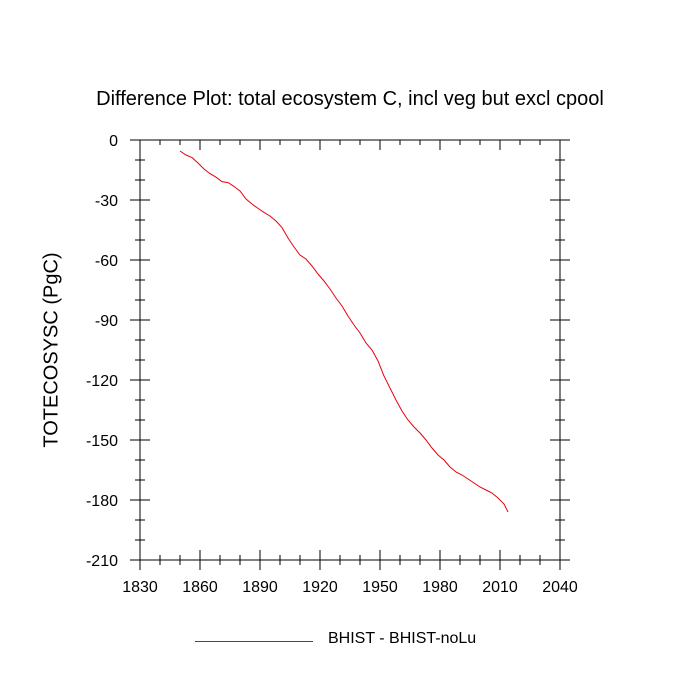 Image resolution: width=700 pixels, height=700 pixels. I want to click on x-tick-label: 1920, so click(320, 587).